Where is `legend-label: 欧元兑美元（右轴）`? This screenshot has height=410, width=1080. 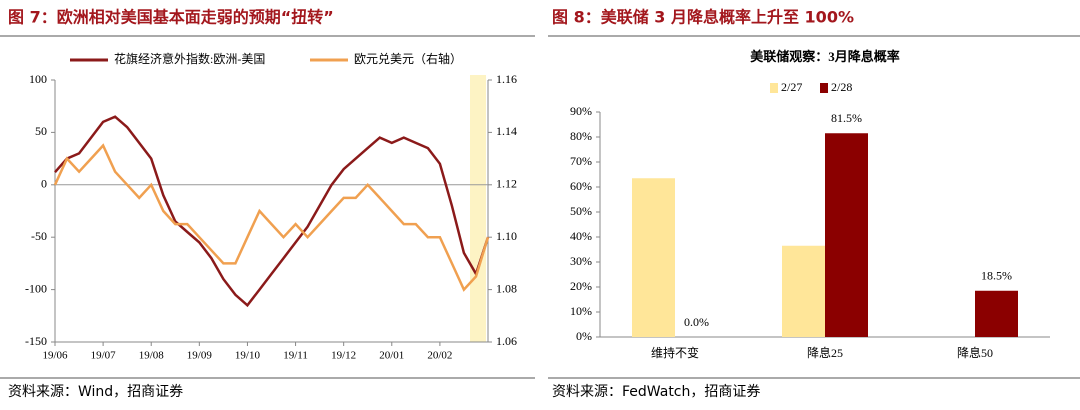 legend-label: 欧元兑美元（右轴） is located at coordinates (408, 58).